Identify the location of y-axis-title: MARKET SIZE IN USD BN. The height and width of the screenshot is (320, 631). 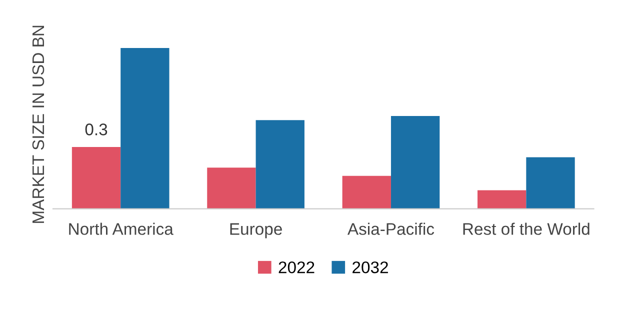
(38, 124).